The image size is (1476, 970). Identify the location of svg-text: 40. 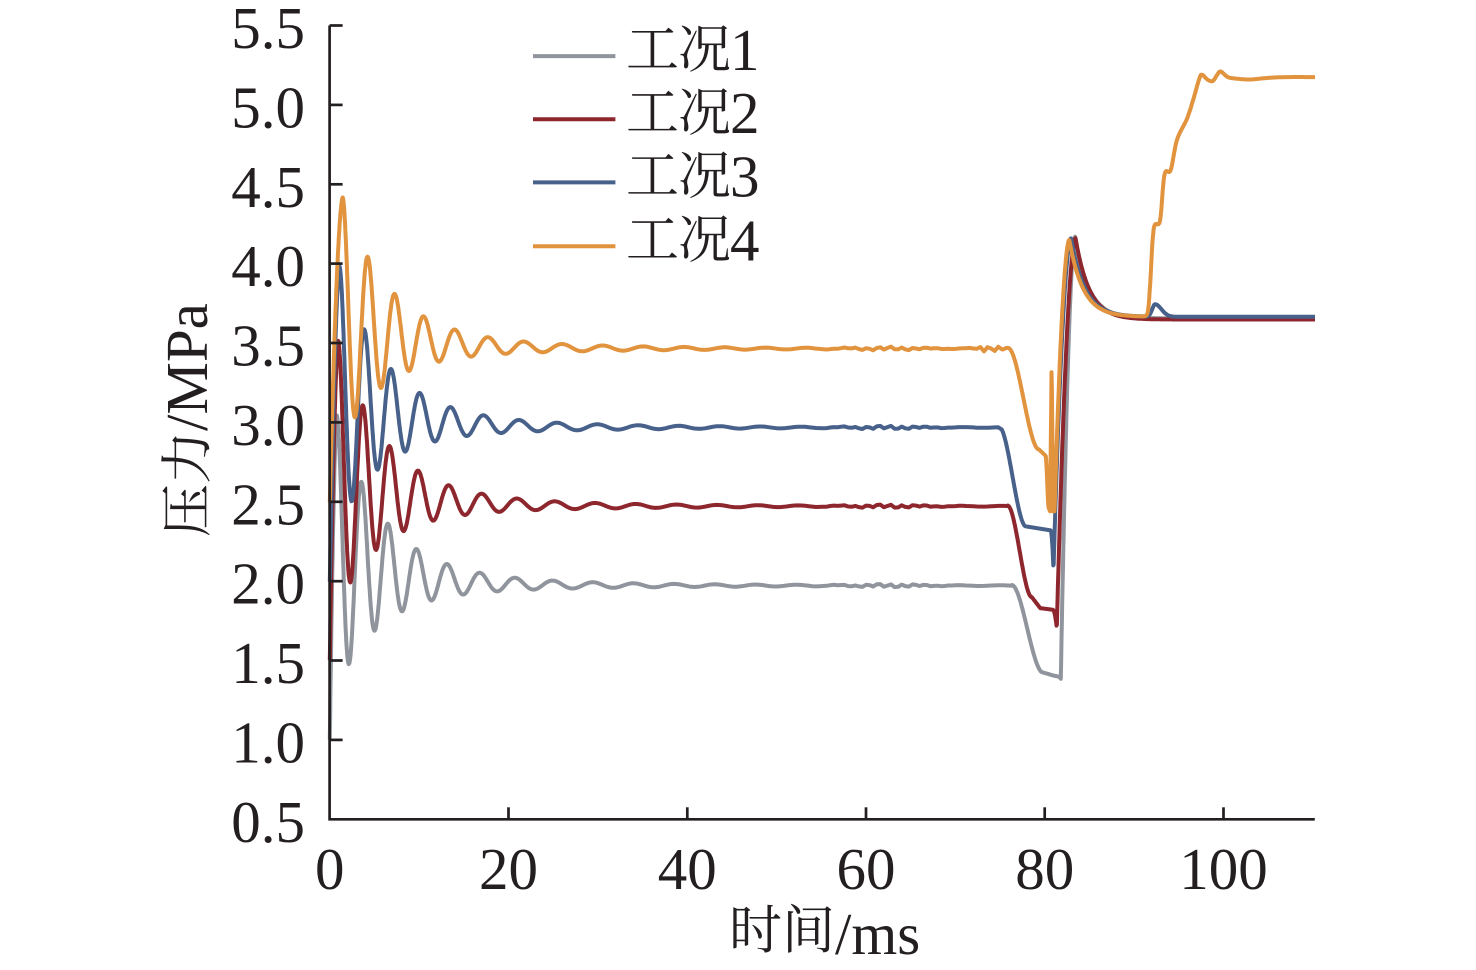
(687, 869).